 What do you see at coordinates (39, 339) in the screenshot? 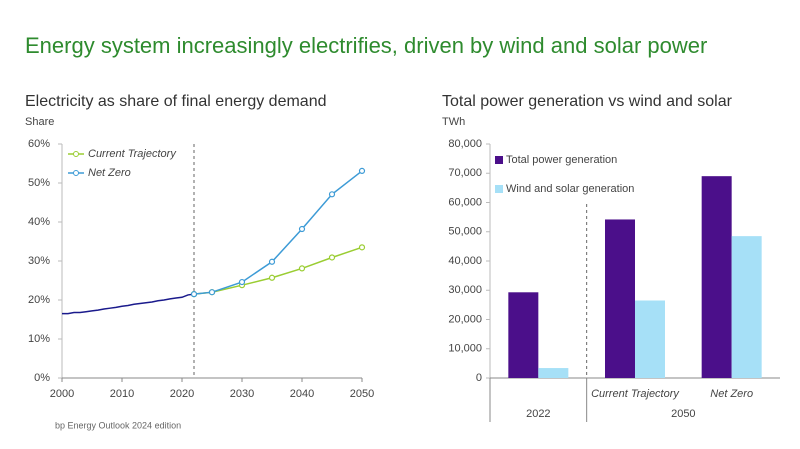
I see `y-tick-label: 10%` at bounding box center [39, 339].